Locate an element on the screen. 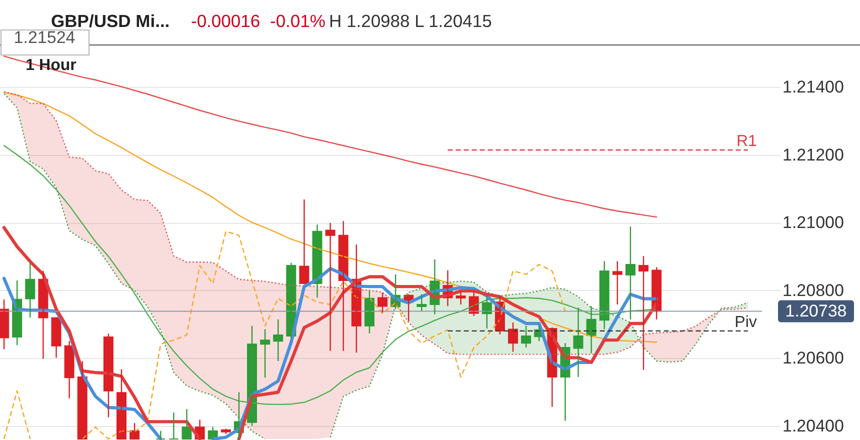 The image size is (860, 440). y-tick-label: 1.21000 is located at coordinates (813, 222).